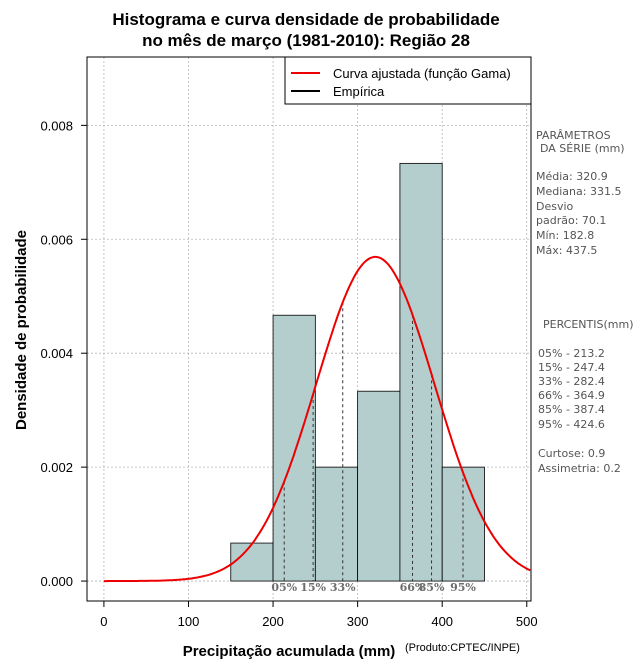 The width and height of the screenshot is (640, 660). I want to click on percentile-row: 05% - 213.2, so click(571, 353).